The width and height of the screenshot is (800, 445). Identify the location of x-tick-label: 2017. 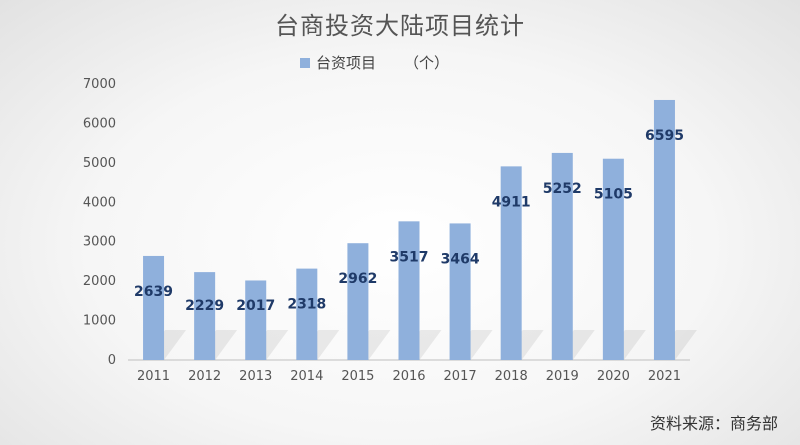
(460, 376).